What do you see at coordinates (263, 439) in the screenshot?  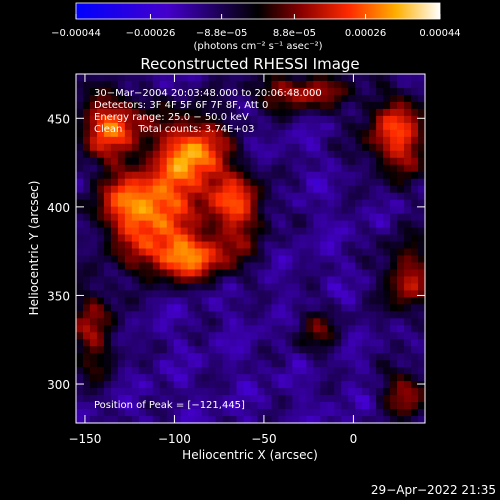 I see `x-tick-label: −50` at bounding box center [263, 439].